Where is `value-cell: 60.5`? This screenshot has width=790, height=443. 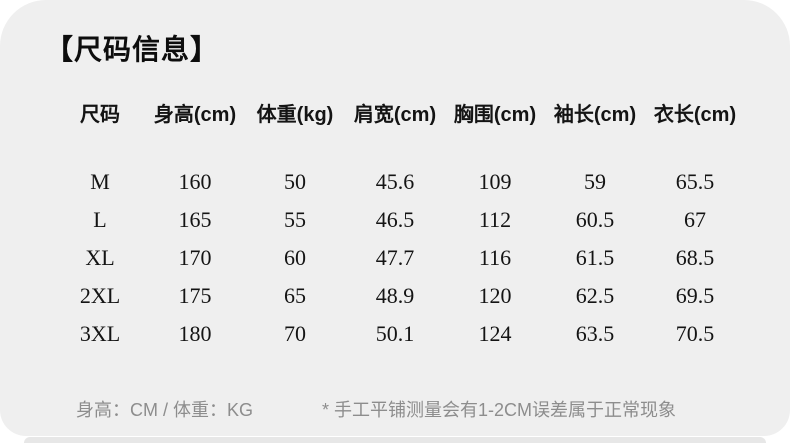
value-cell: 60.5 is located at coordinates (595, 219).